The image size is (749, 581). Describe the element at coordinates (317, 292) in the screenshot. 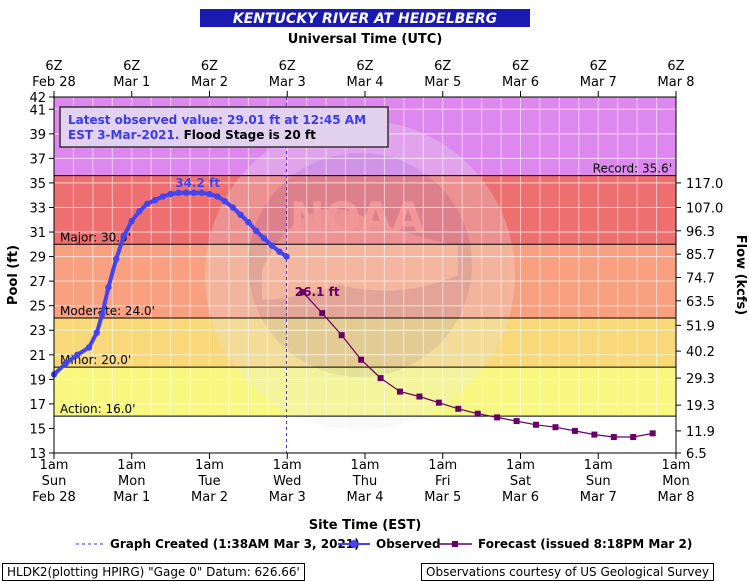

I see `forecast-crest-label: 26.1 ft` at that location.